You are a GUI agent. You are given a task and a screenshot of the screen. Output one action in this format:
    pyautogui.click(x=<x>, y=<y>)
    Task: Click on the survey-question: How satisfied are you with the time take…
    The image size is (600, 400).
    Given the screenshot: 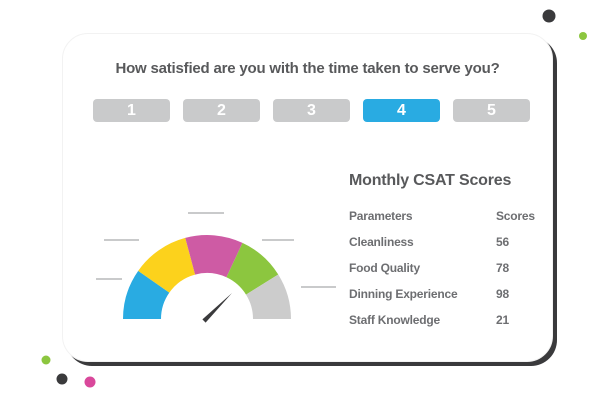 What is the action you would take?
    pyautogui.click(x=307, y=68)
    